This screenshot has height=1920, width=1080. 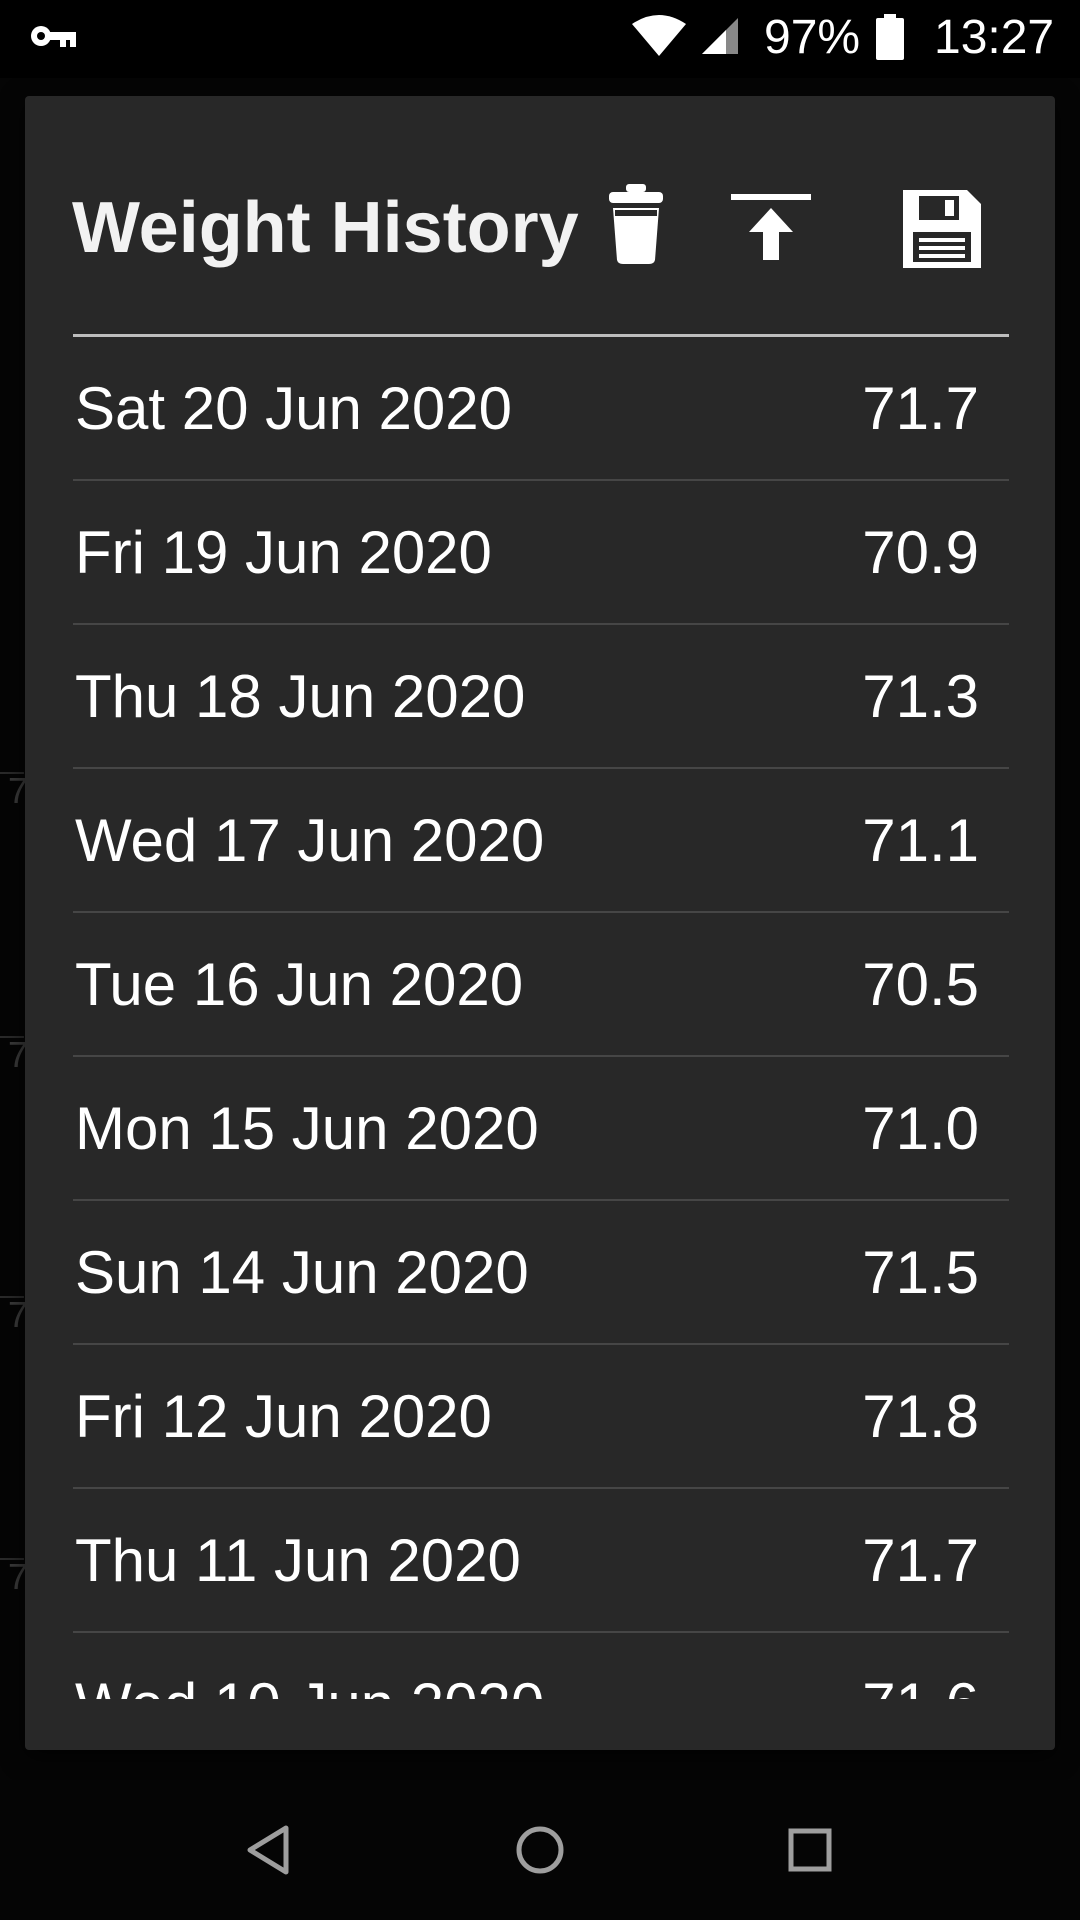 What do you see at coordinates (53, 36) in the screenshot?
I see `vpn-key-icon` at bounding box center [53, 36].